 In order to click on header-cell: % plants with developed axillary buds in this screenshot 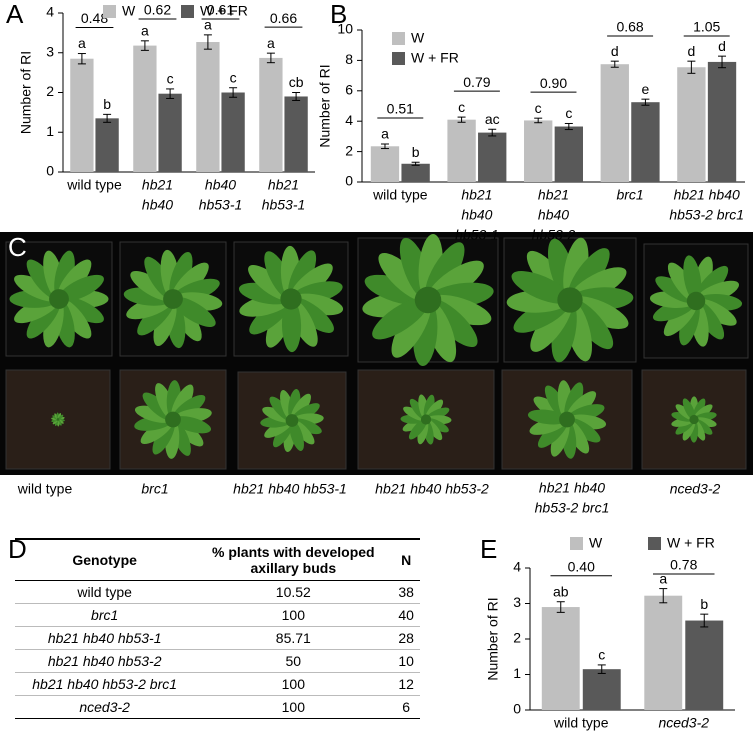, I will do `click(293, 559)`.